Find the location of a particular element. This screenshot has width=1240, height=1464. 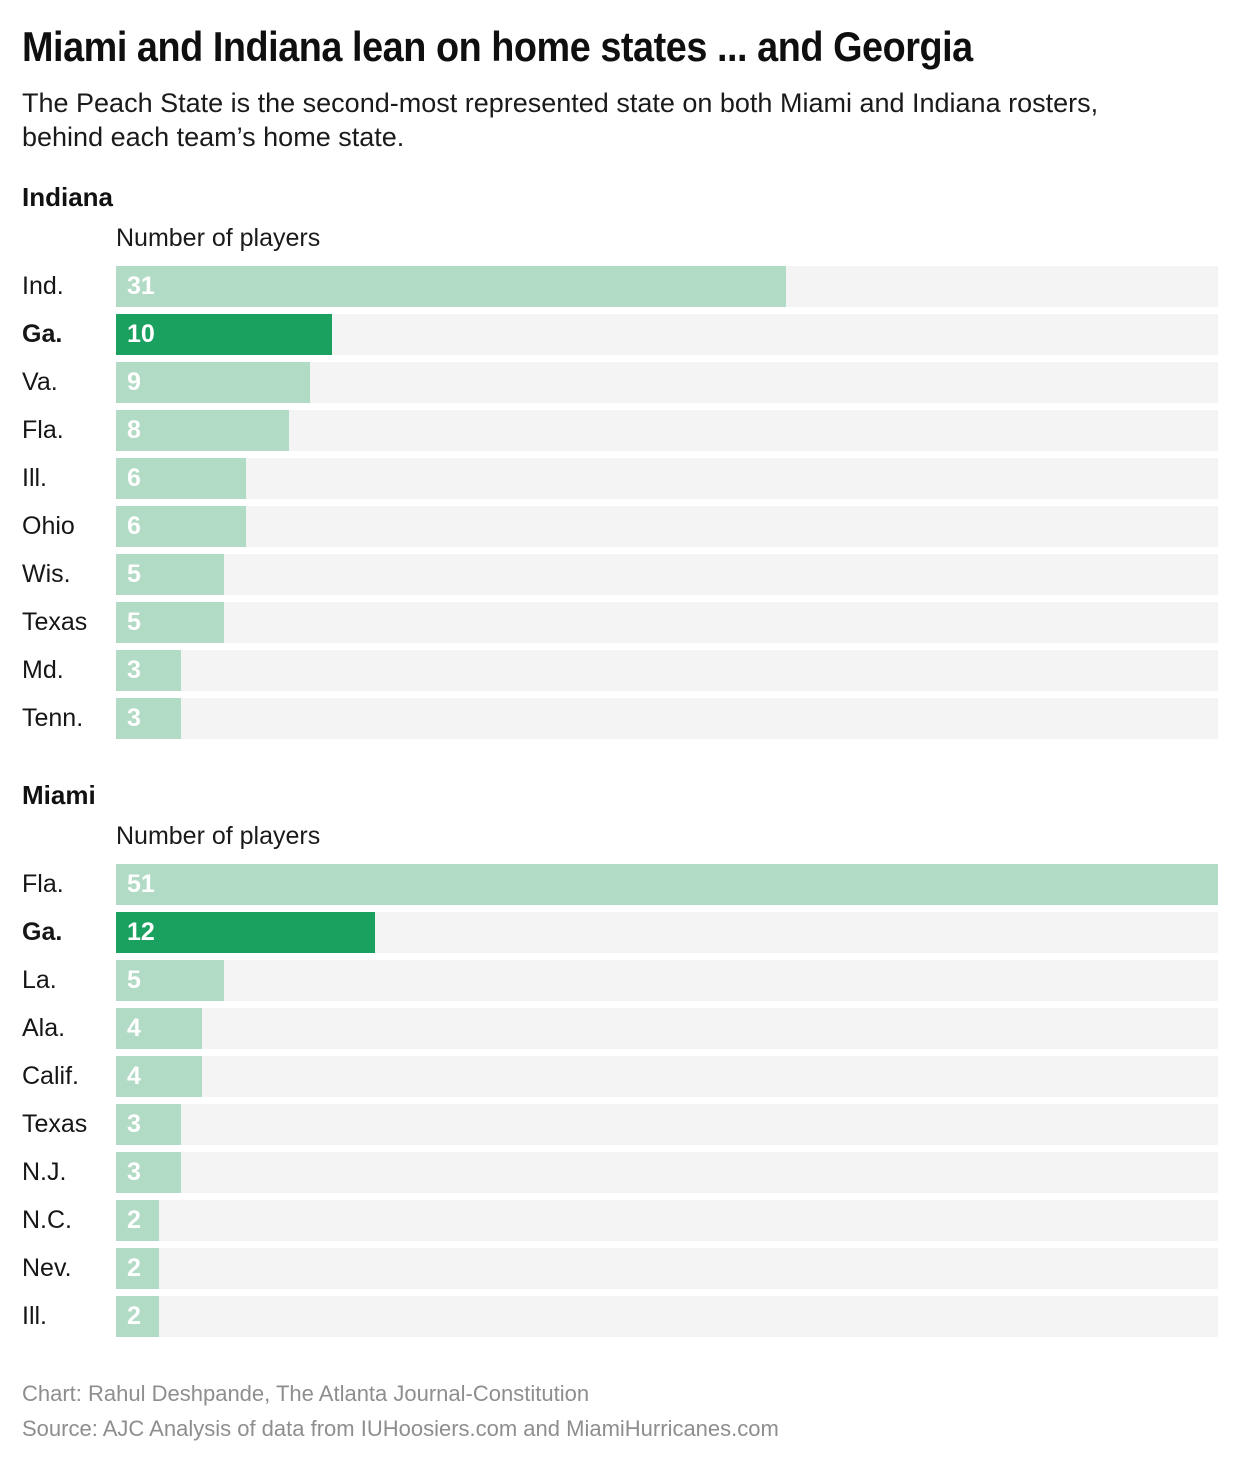

chart-row: Ill. 6 is located at coordinates (620, 478).